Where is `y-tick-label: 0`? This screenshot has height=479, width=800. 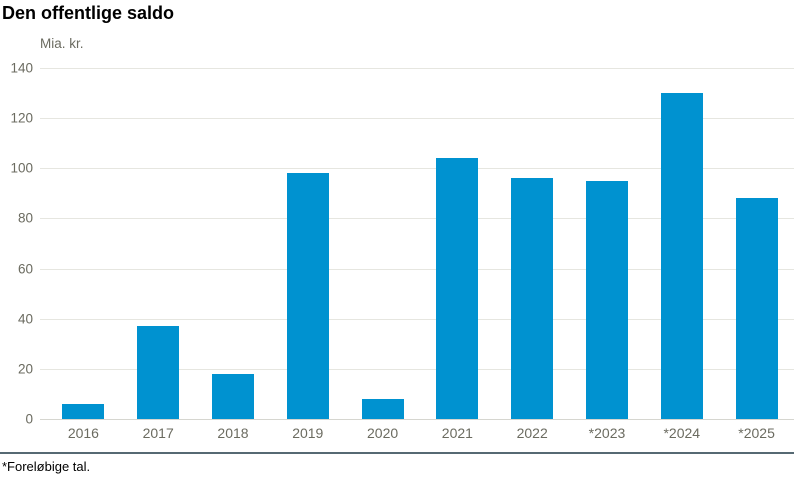
y-tick-label: 0 is located at coordinates (29, 419).